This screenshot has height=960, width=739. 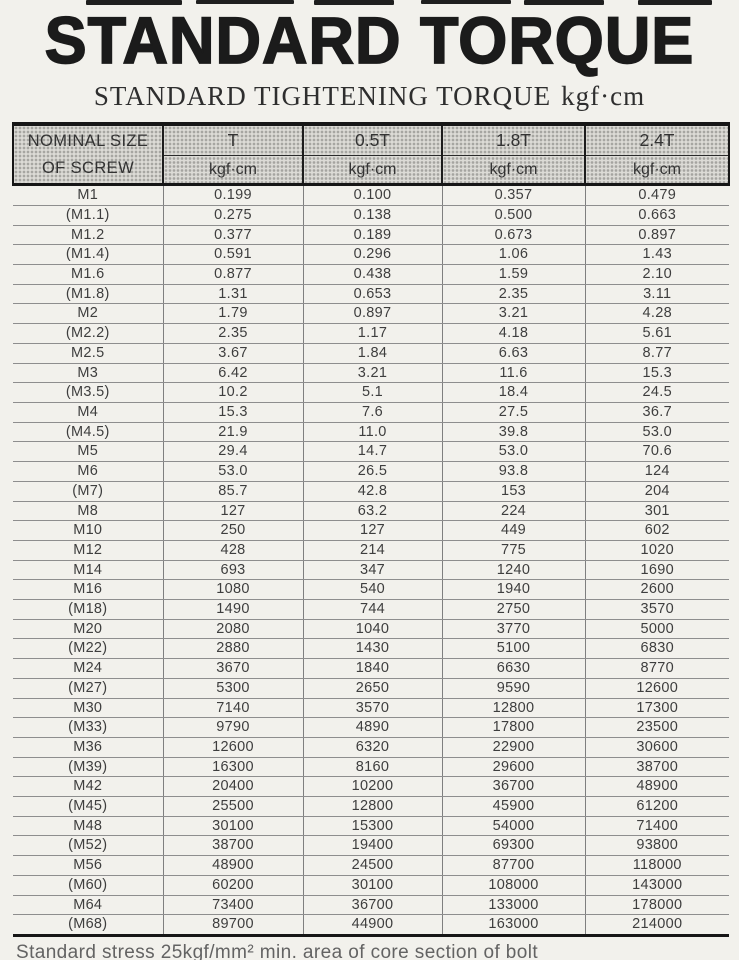 What do you see at coordinates (513, 767) in the screenshot?
I see `torque-value-cell: 29600` at bounding box center [513, 767].